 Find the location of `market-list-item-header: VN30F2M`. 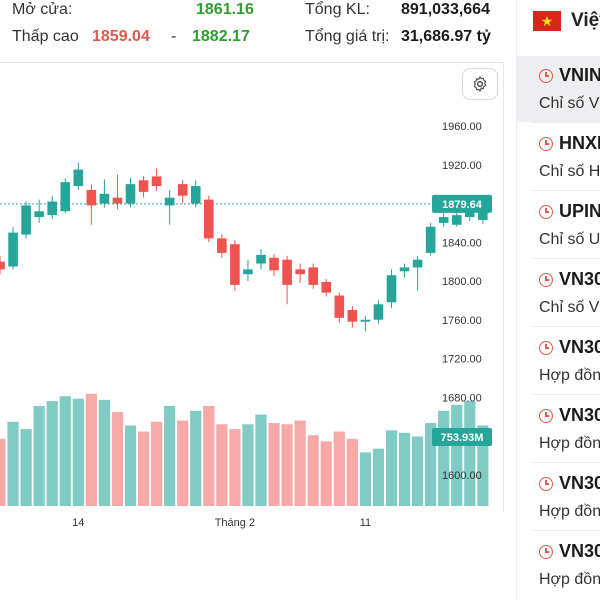

market-list-item-header: VN30F2M is located at coordinates (569, 415).